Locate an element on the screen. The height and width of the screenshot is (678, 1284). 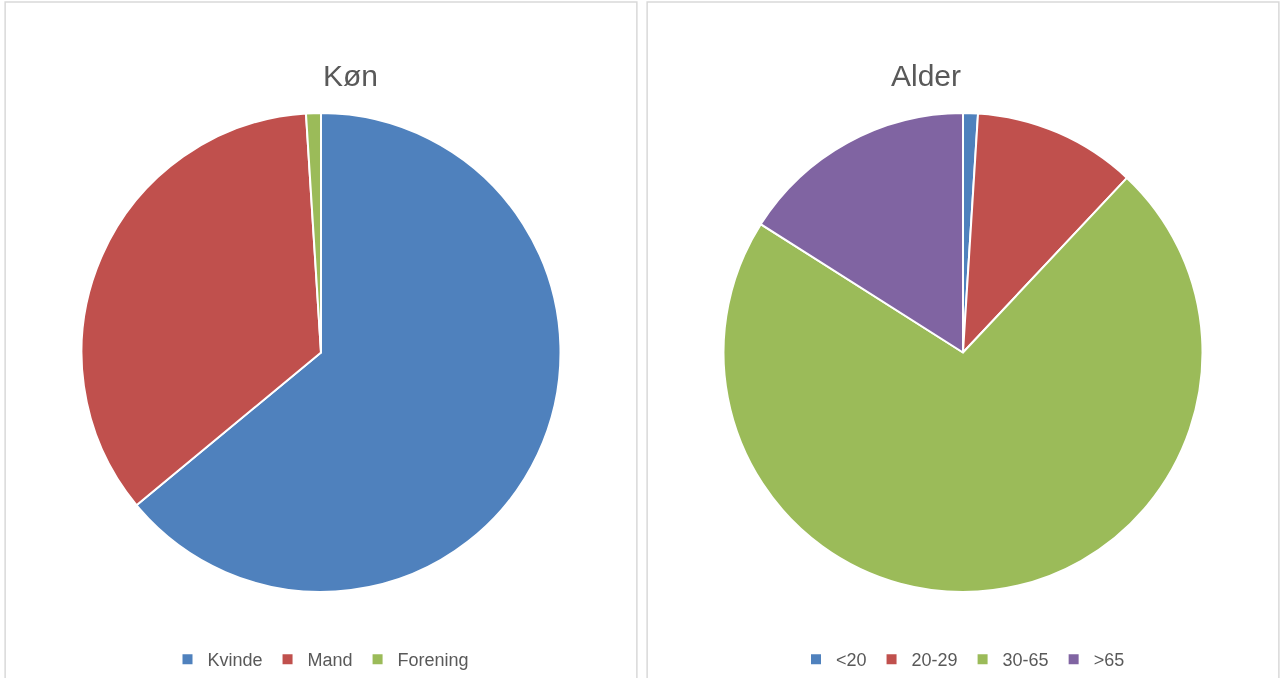
legend-label: 30-65 is located at coordinates (1025, 660).